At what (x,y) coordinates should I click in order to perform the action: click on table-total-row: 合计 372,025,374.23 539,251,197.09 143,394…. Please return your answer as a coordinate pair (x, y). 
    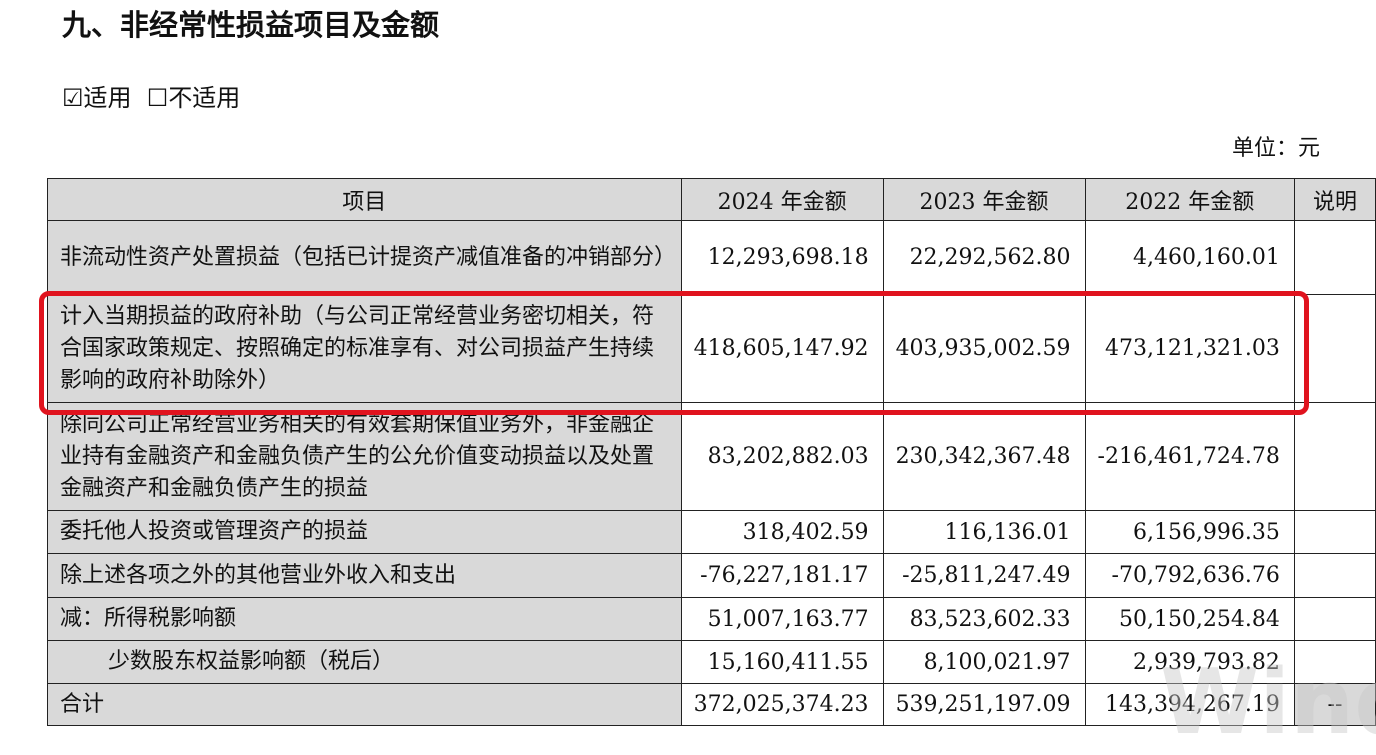
    Looking at the image, I should click on (711, 704).